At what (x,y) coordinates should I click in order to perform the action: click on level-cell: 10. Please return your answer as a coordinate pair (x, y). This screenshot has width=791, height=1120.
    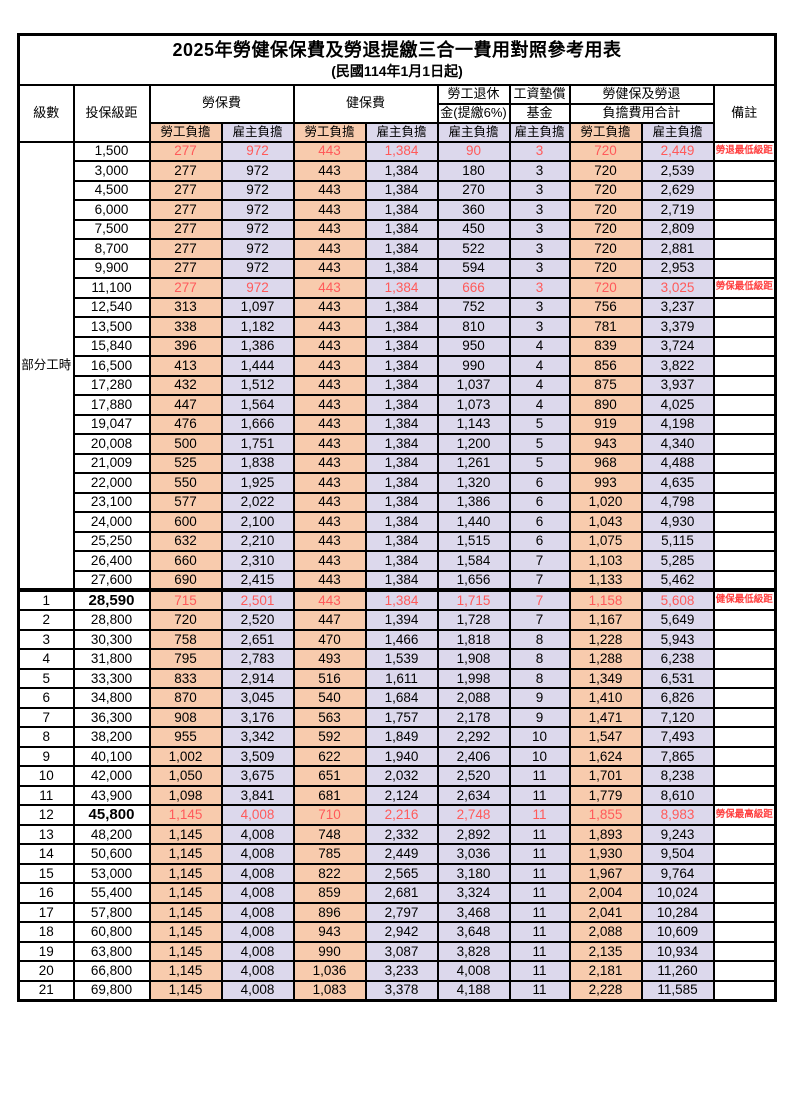
    Looking at the image, I should click on (46, 776).